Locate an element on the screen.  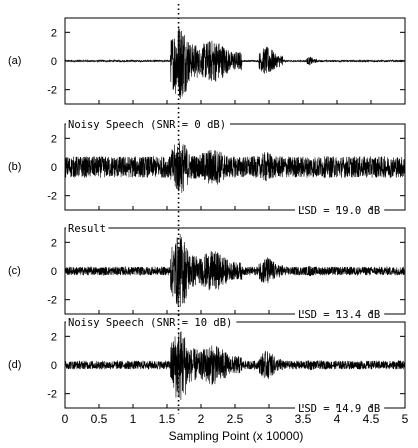
panel-top-label: Result is located at coordinates (87, 229).